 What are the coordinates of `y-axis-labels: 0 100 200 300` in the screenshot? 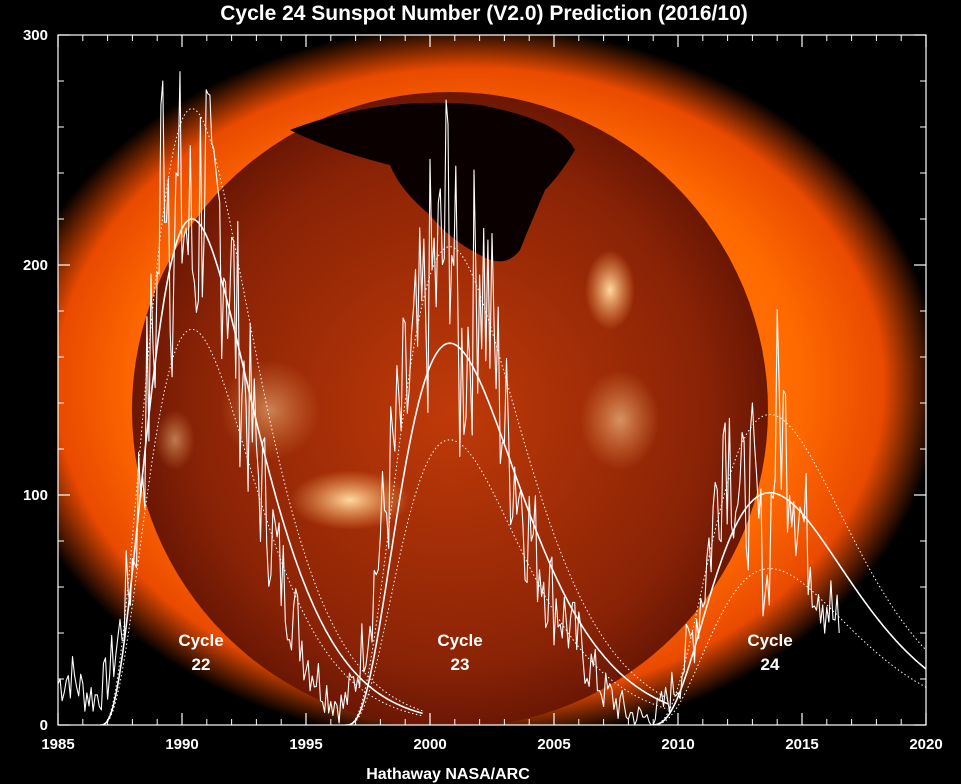 It's located at (35, 380).